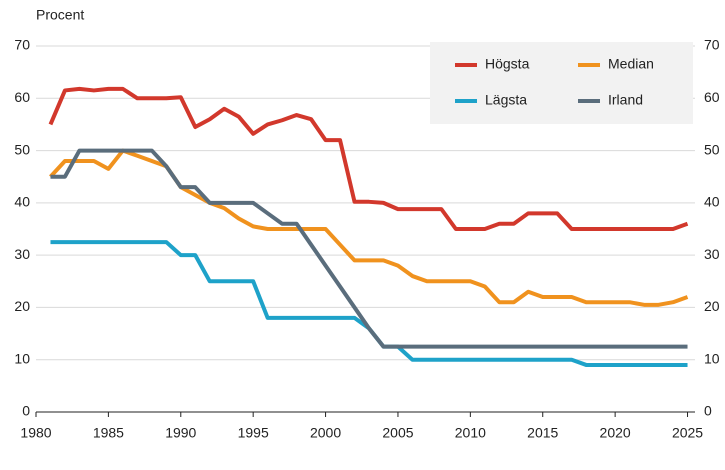 The height and width of the screenshot is (470, 725). What do you see at coordinates (180, 433) in the screenshot?
I see `x-tick-label: 1990` at bounding box center [180, 433].